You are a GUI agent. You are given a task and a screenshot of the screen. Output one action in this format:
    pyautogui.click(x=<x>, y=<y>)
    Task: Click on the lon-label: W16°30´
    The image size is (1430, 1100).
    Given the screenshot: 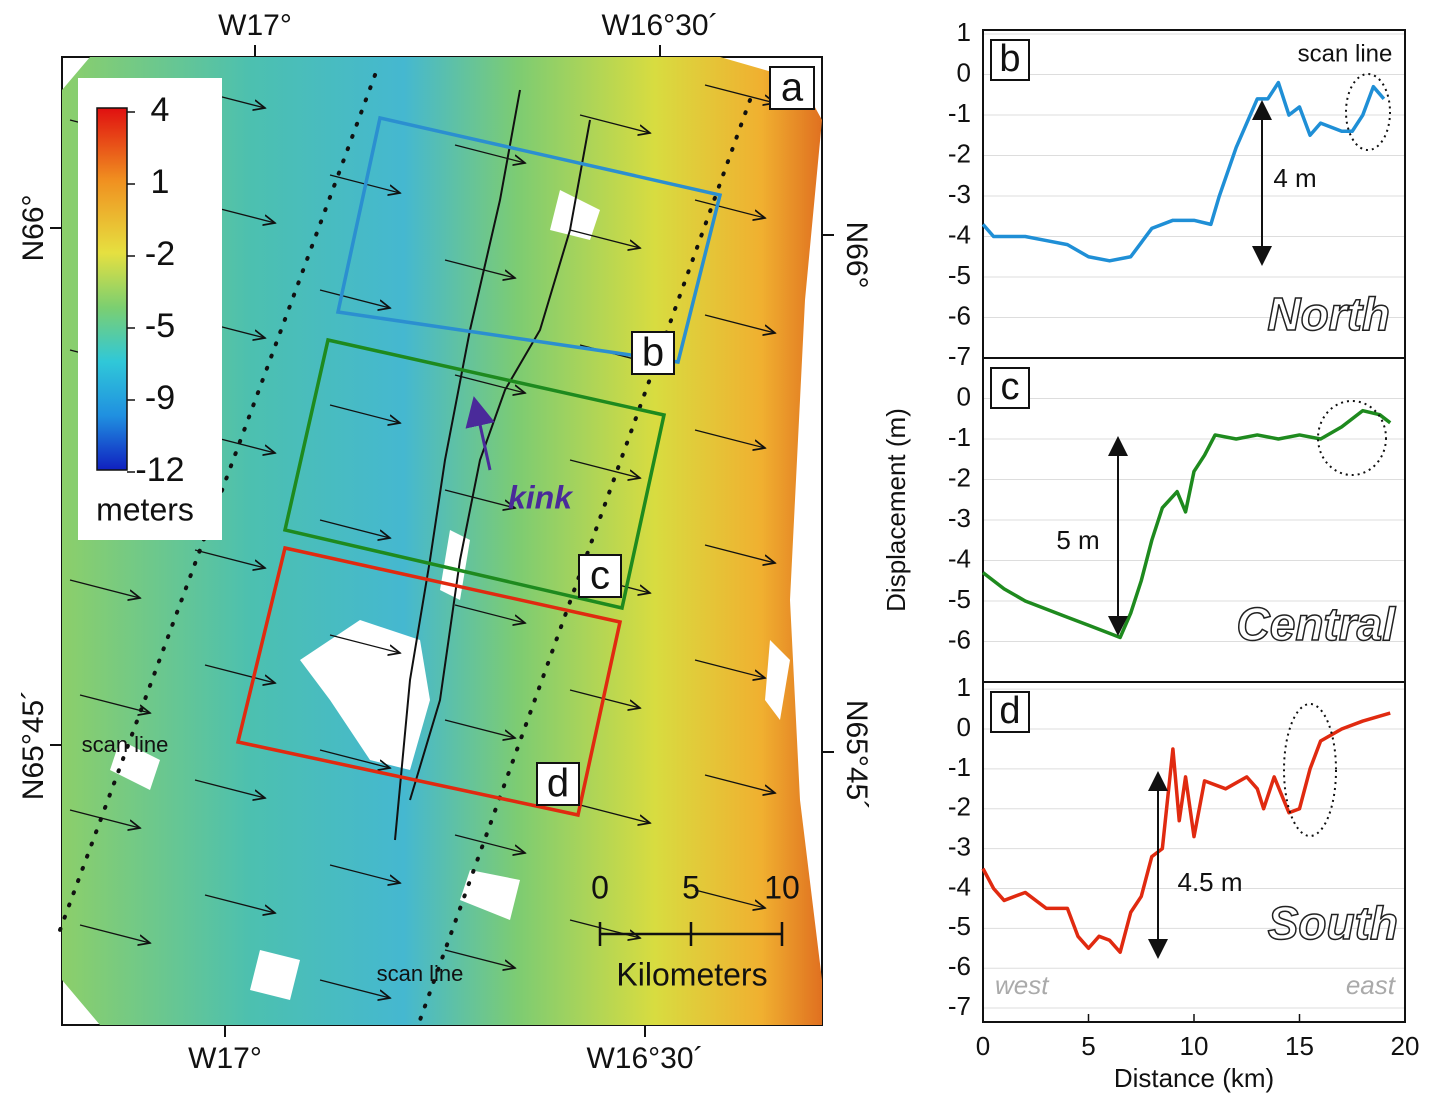 What is the action you would take?
    pyautogui.click(x=659, y=25)
    